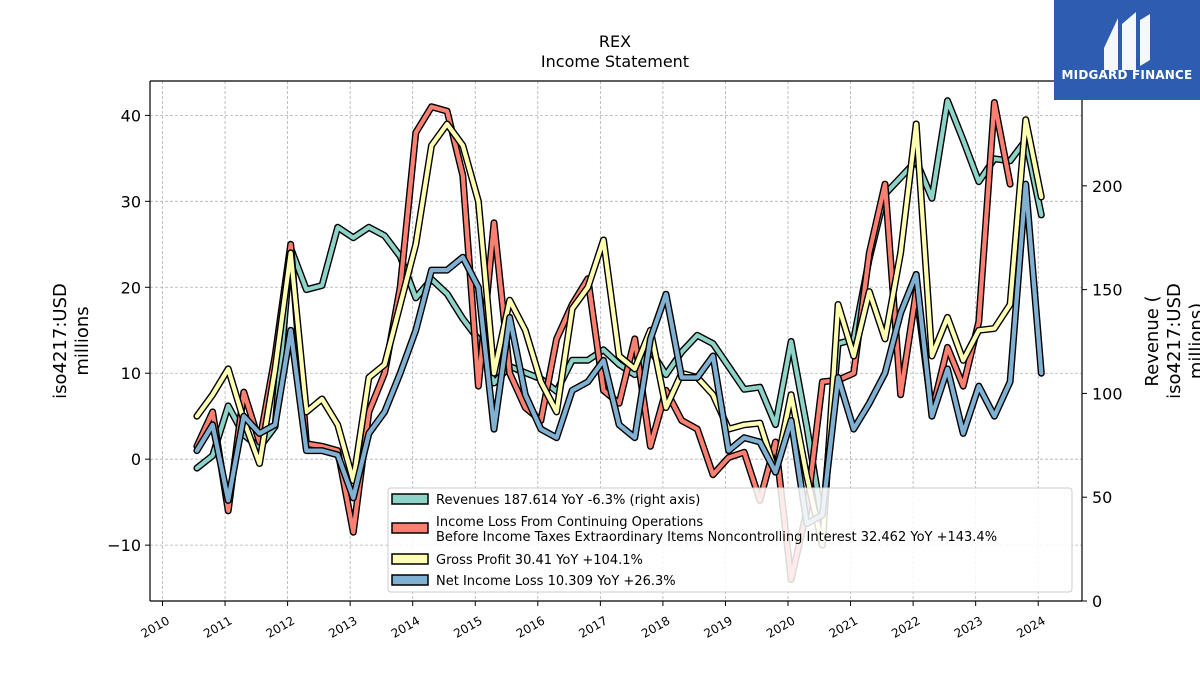 This screenshot has width=1200, height=675. Describe the element at coordinates (131, 115) in the screenshot. I see `y-tick-label-left: 40` at that location.